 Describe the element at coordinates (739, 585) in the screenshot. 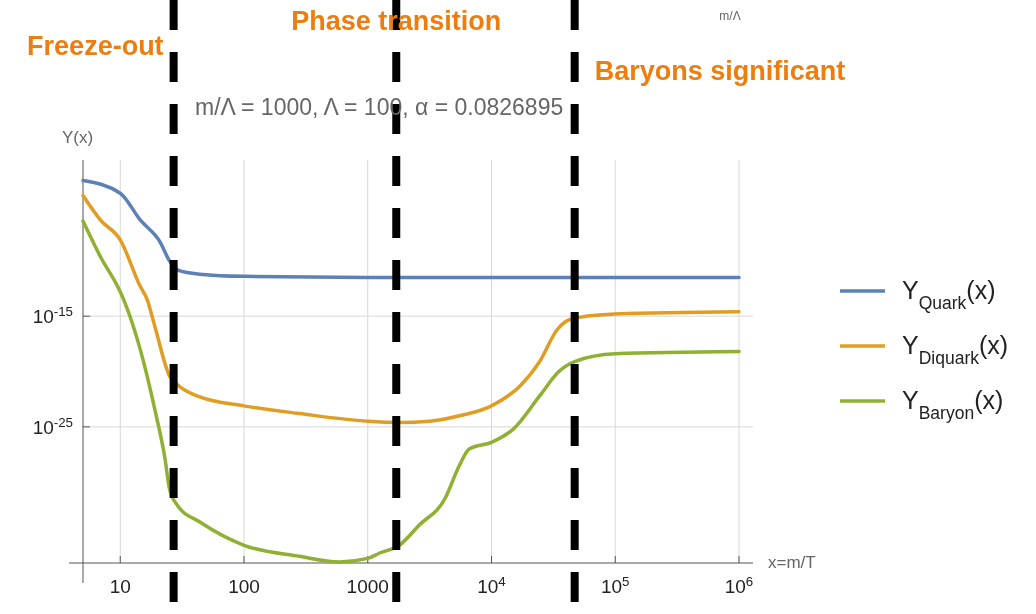

I see `x-tick-label: 10$^{6}$` at that location.